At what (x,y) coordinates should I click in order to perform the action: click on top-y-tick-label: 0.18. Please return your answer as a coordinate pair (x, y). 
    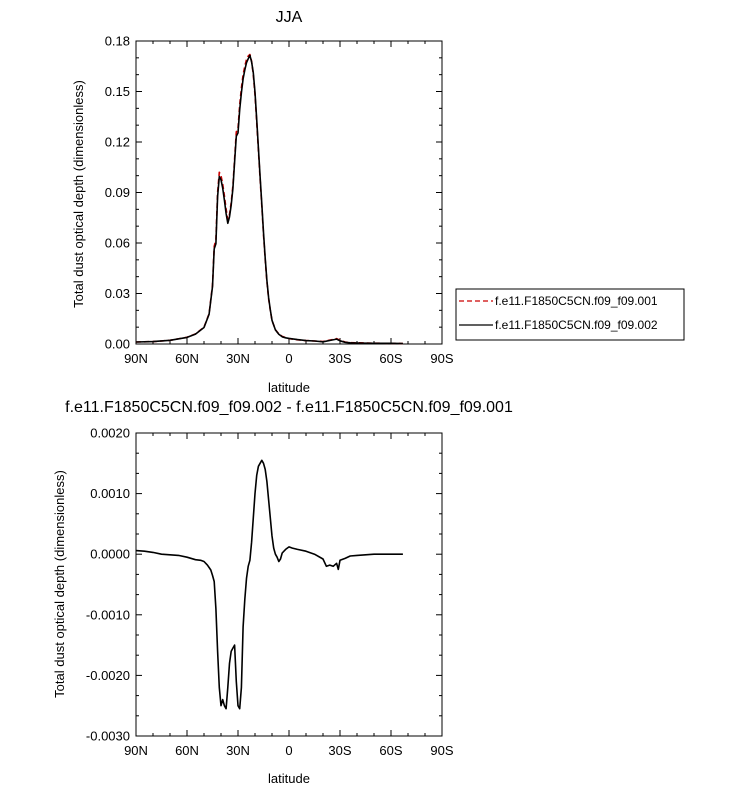
    Looking at the image, I should click on (117, 41).